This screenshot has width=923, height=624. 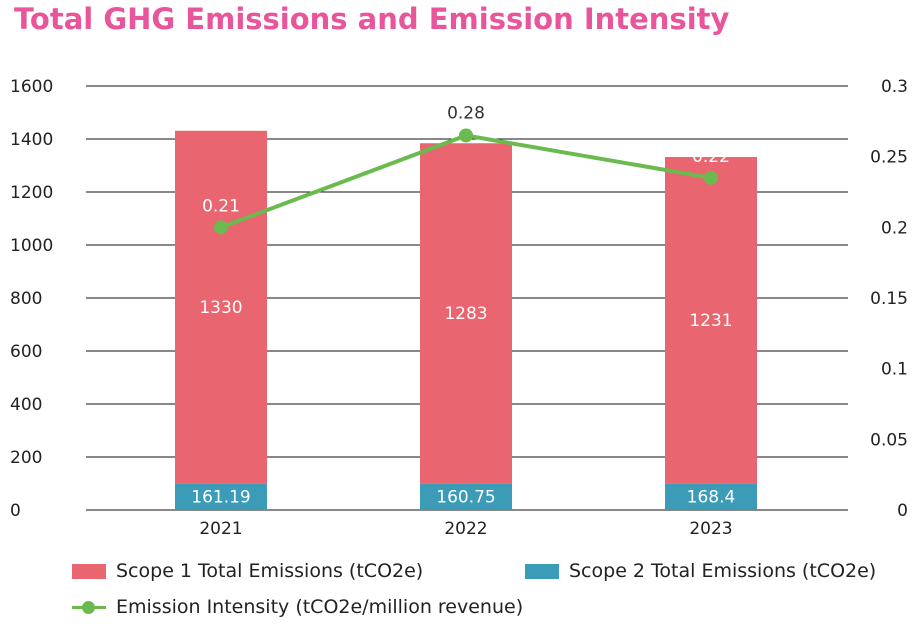 What do you see at coordinates (894, 87) in the screenshot?
I see `y2-tick-label: 0.3` at bounding box center [894, 87].